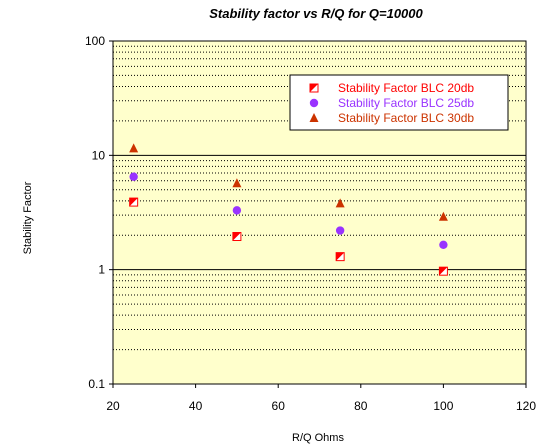  What do you see at coordinates (99, 212) in the screenshot?
I see `y-axis-ticks: 0.1 1 10 100` at bounding box center [99, 212].